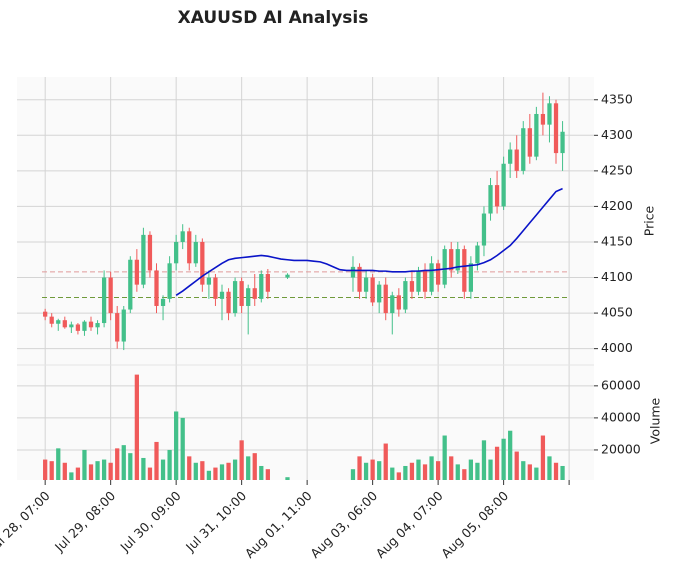  Describe the element at coordinates (343, 524) in the screenshot. I see `x-tick-label: Aug 03, 06:00` at that location.